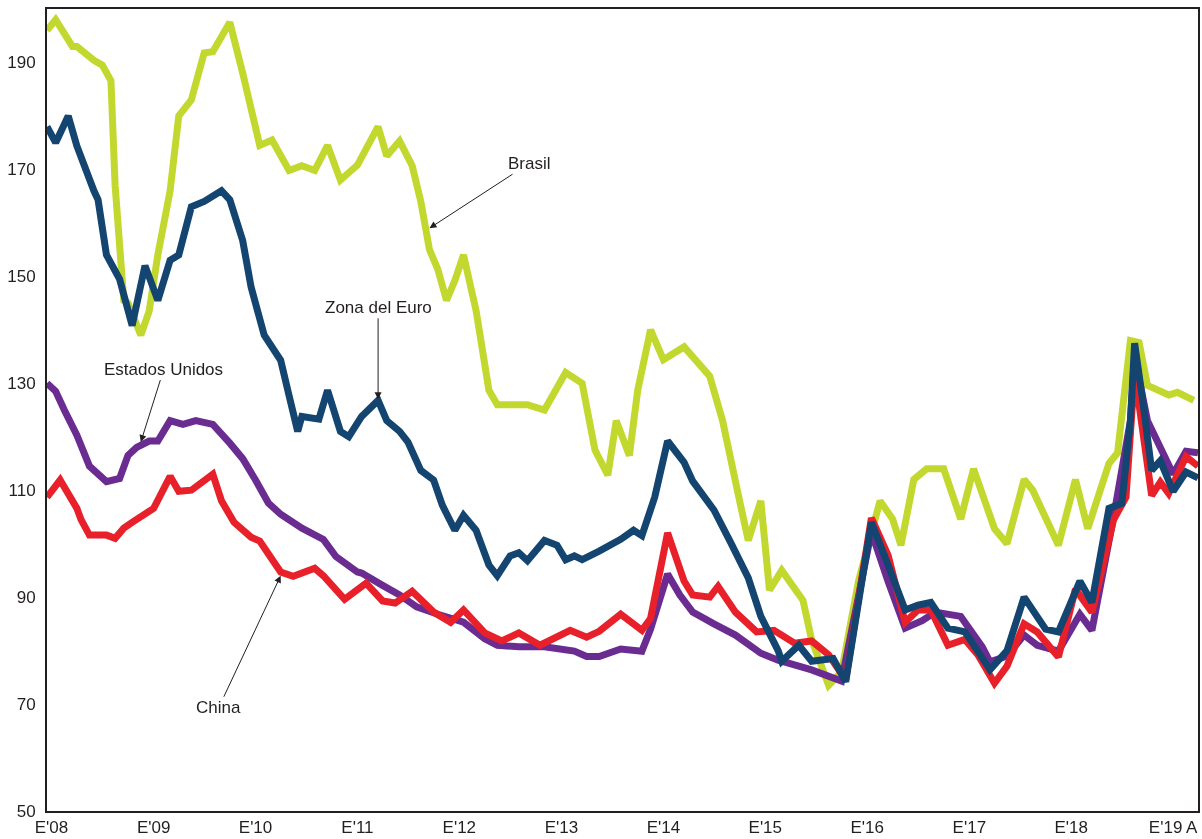  Describe the element at coordinates (218, 707) in the screenshot. I see `annotation: China` at that location.